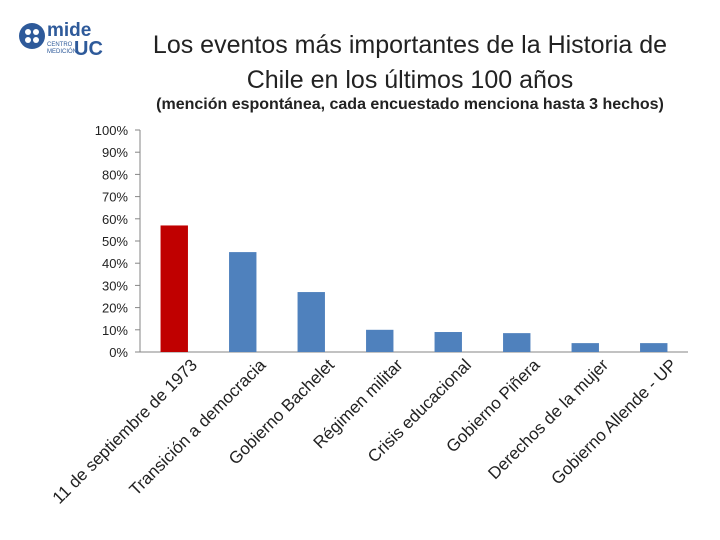 Image resolution: width=720 pixels, height=540 pixels. Describe the element at coordinates (115, 308) in the screenshot. I see `y-tick-label: 20%` at that location.